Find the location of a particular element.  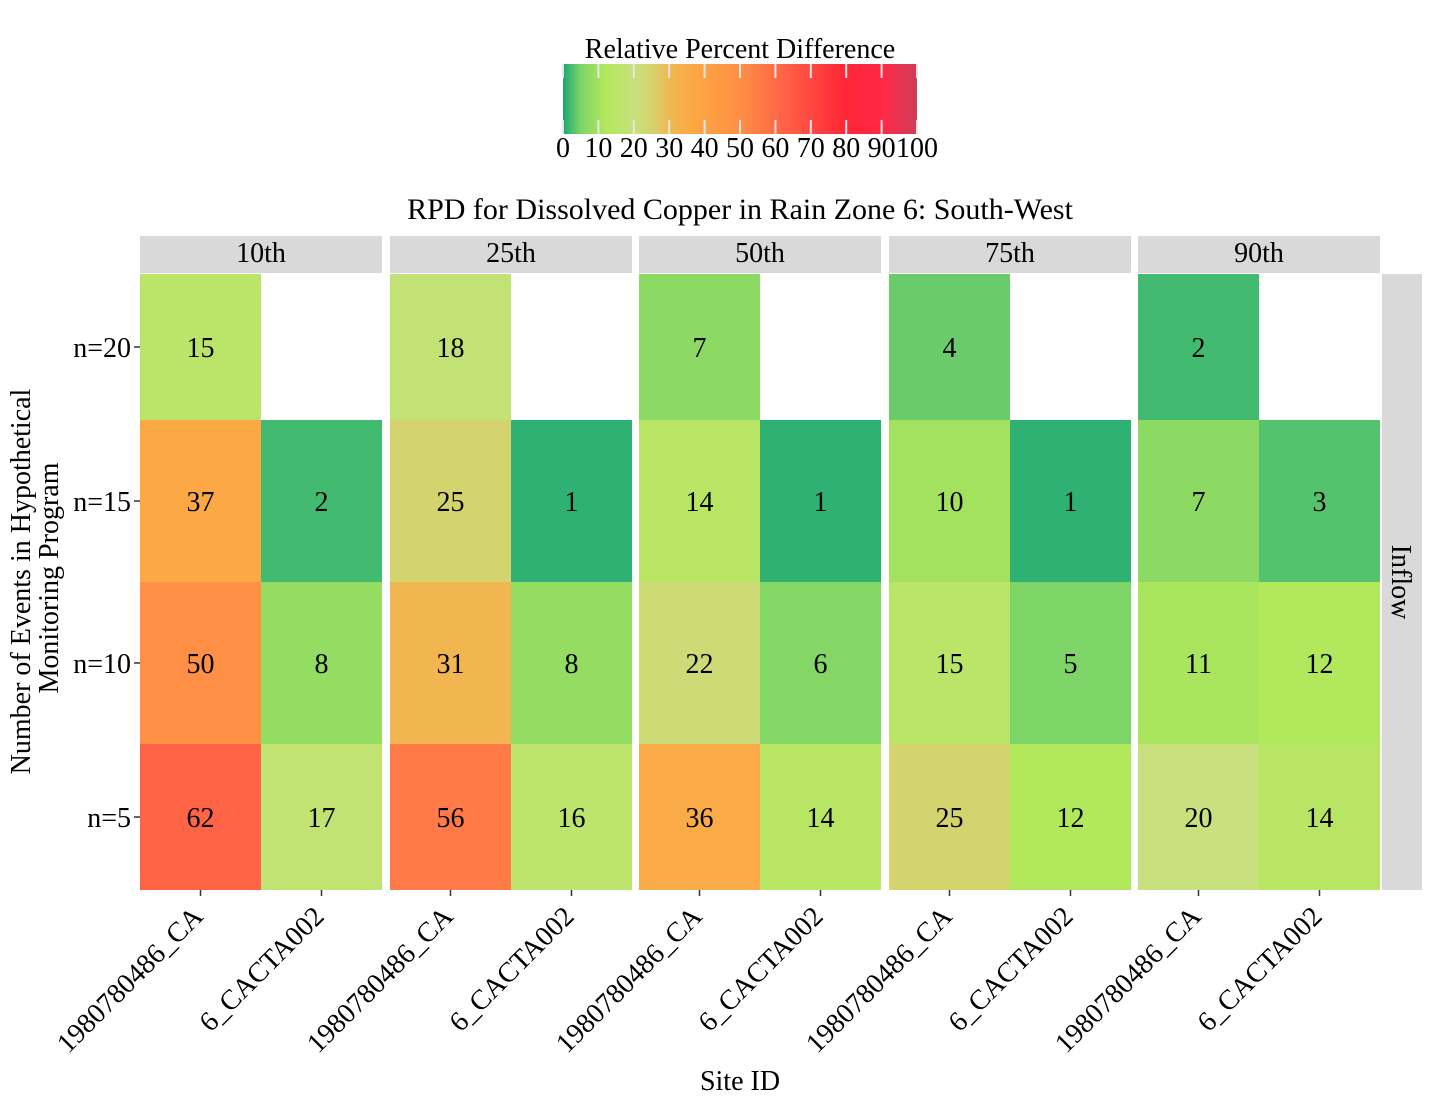

facet-strip-label: 90th is located at coordinates (1259, 253).